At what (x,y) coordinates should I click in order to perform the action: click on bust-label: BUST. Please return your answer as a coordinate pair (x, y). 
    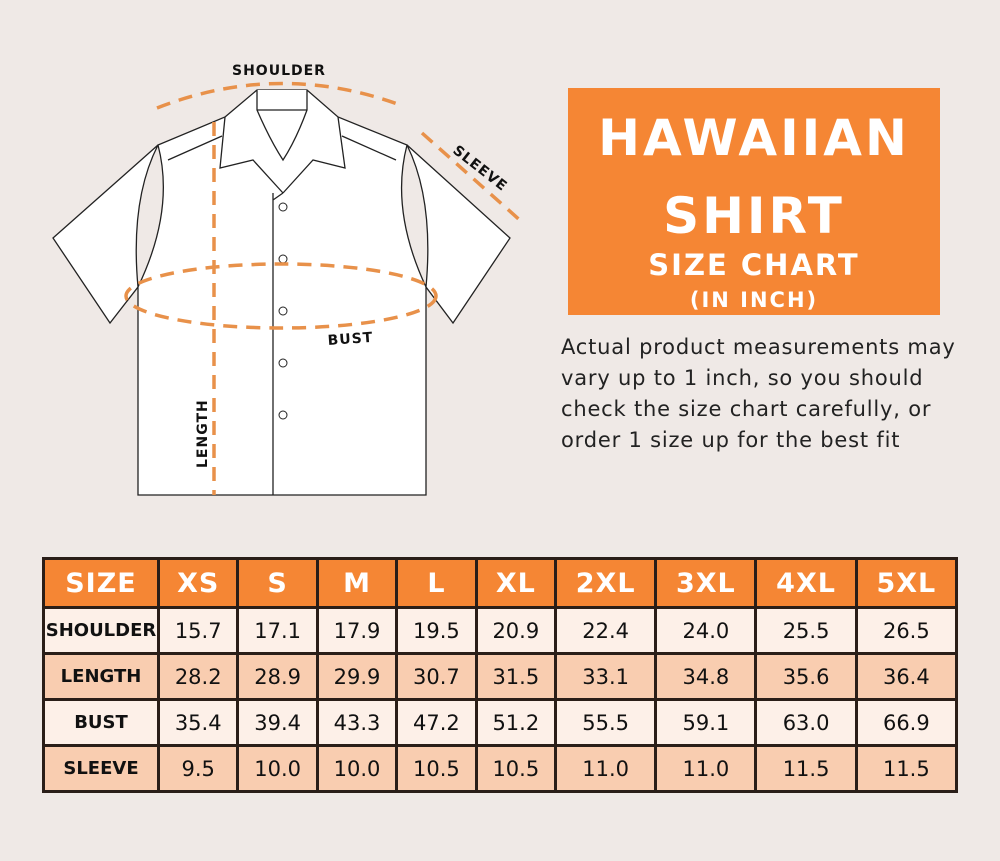
    Looking at the image, I should click on (350, 339).